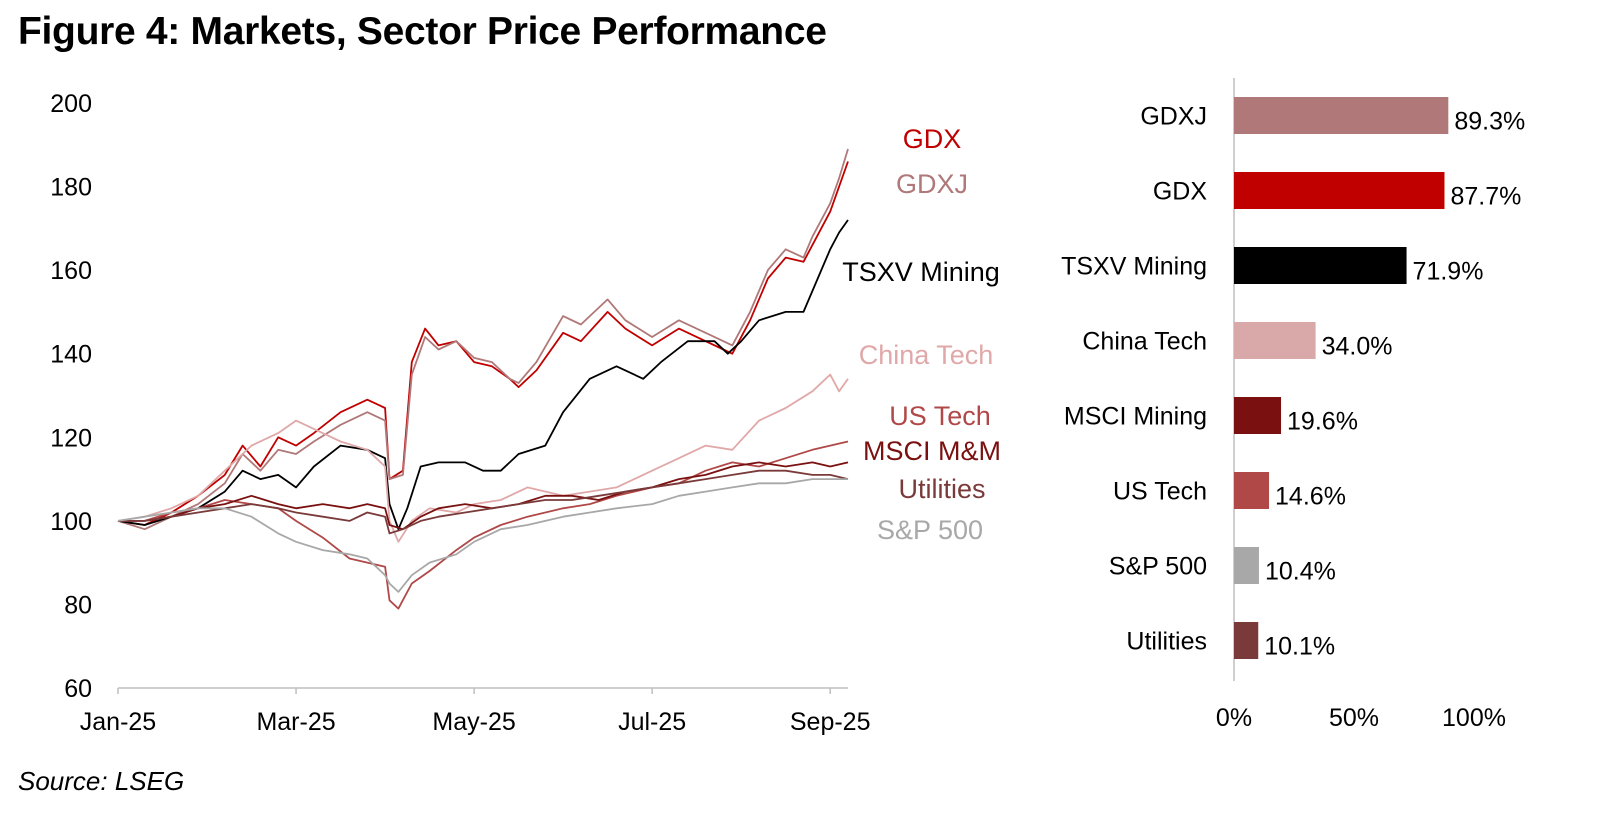 Image resolution: width=1600 pixels, height=821 pixels. Describe the element at coordinates (78, 689) in the screenshot. I see `y-tick-label: 60` at that location.